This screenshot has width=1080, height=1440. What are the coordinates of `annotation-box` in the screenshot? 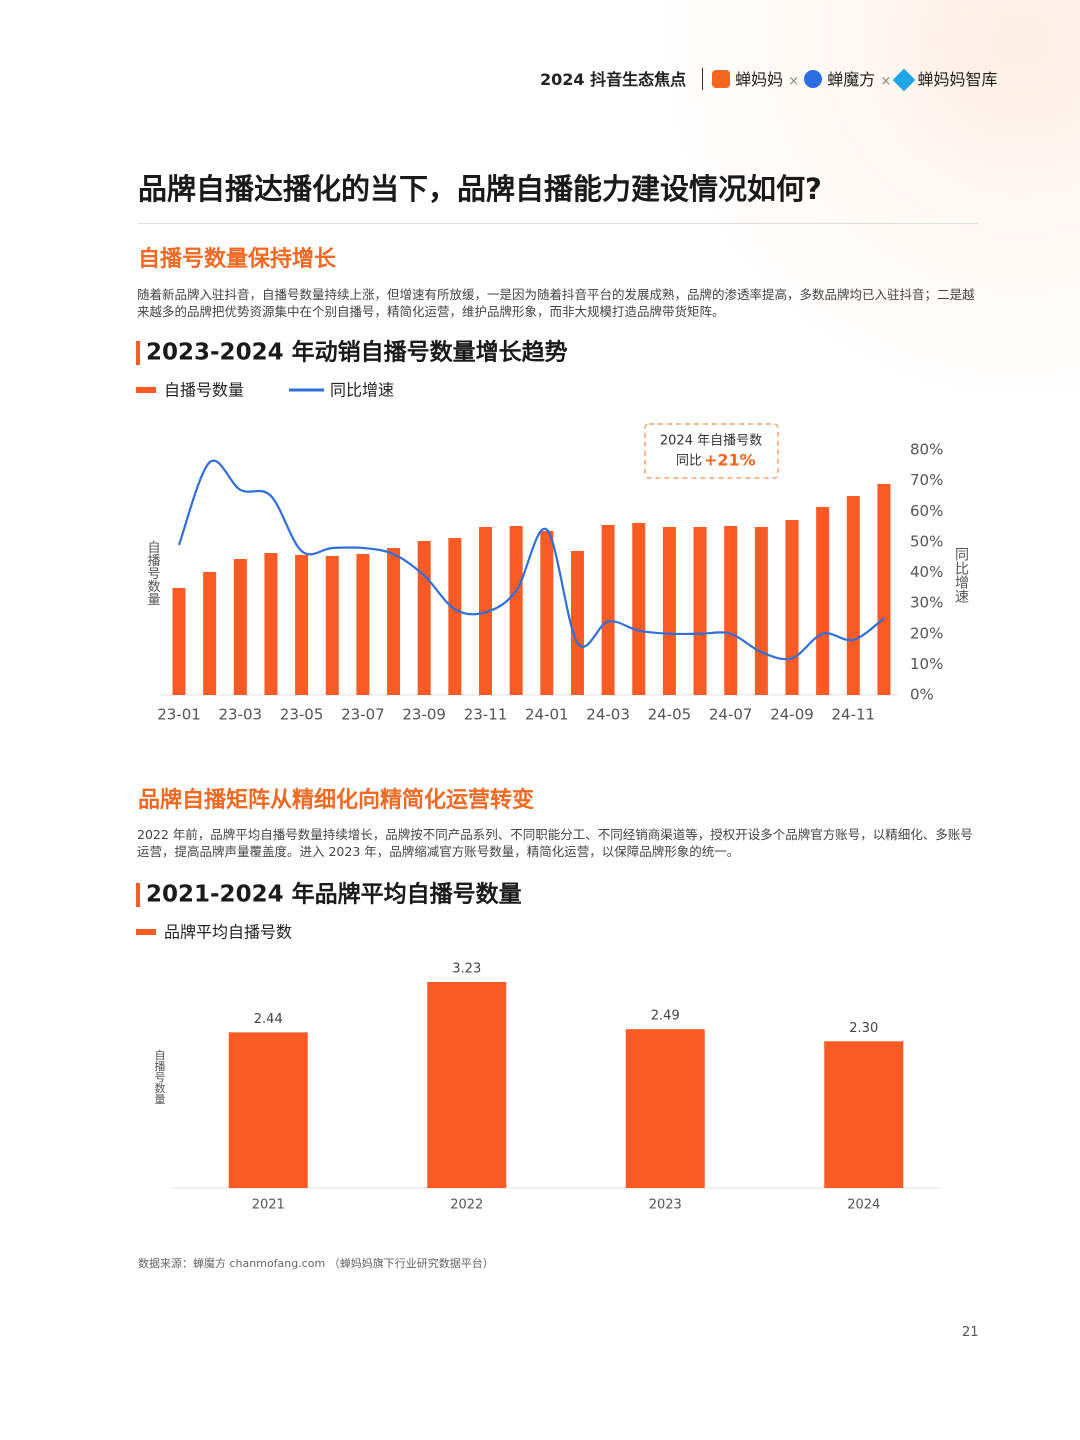 It's located at (711, 451).